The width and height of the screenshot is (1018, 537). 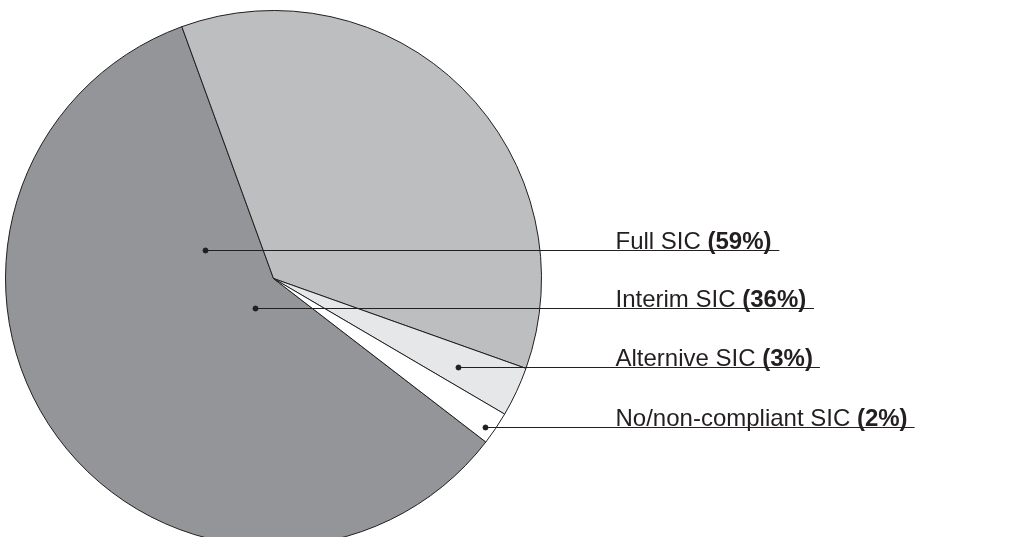 What do you see at coordinates (685, 357) in the screenshot?
I see `slice-label: Alternive SIC` at bounding box center [685, 357].